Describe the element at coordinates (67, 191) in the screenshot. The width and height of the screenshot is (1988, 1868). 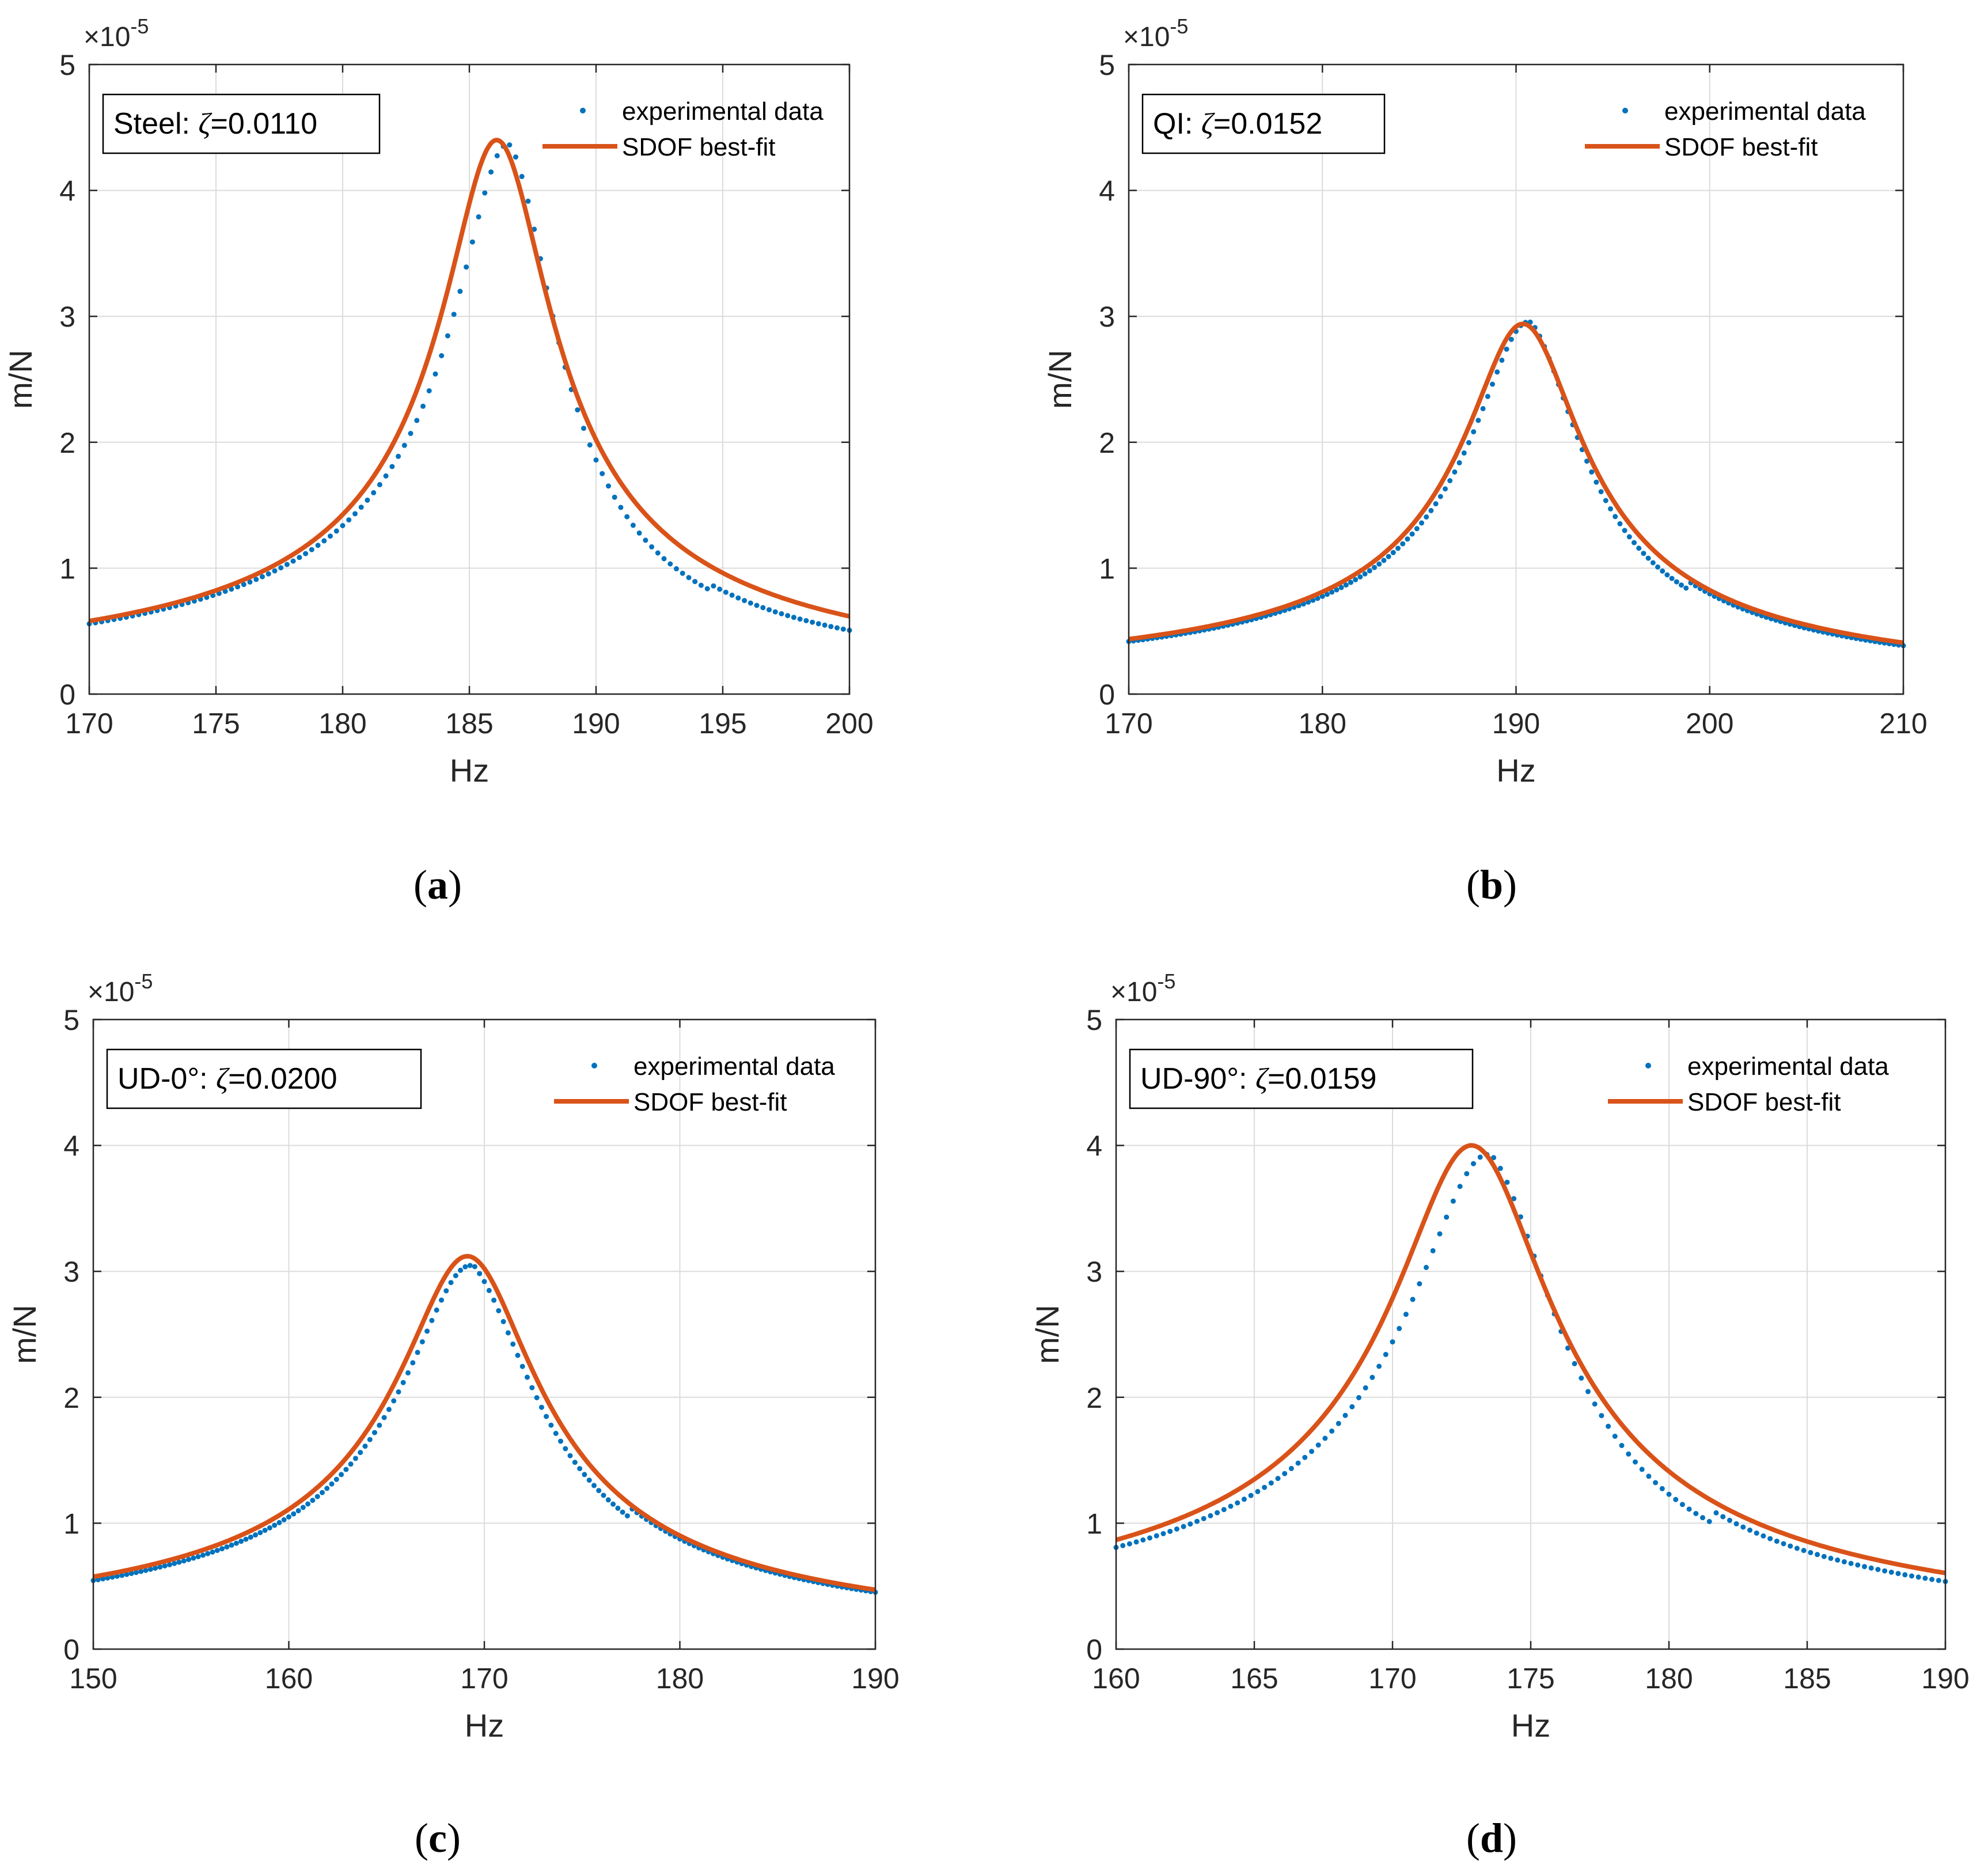
I see `y-tick-label: 4` at that location.